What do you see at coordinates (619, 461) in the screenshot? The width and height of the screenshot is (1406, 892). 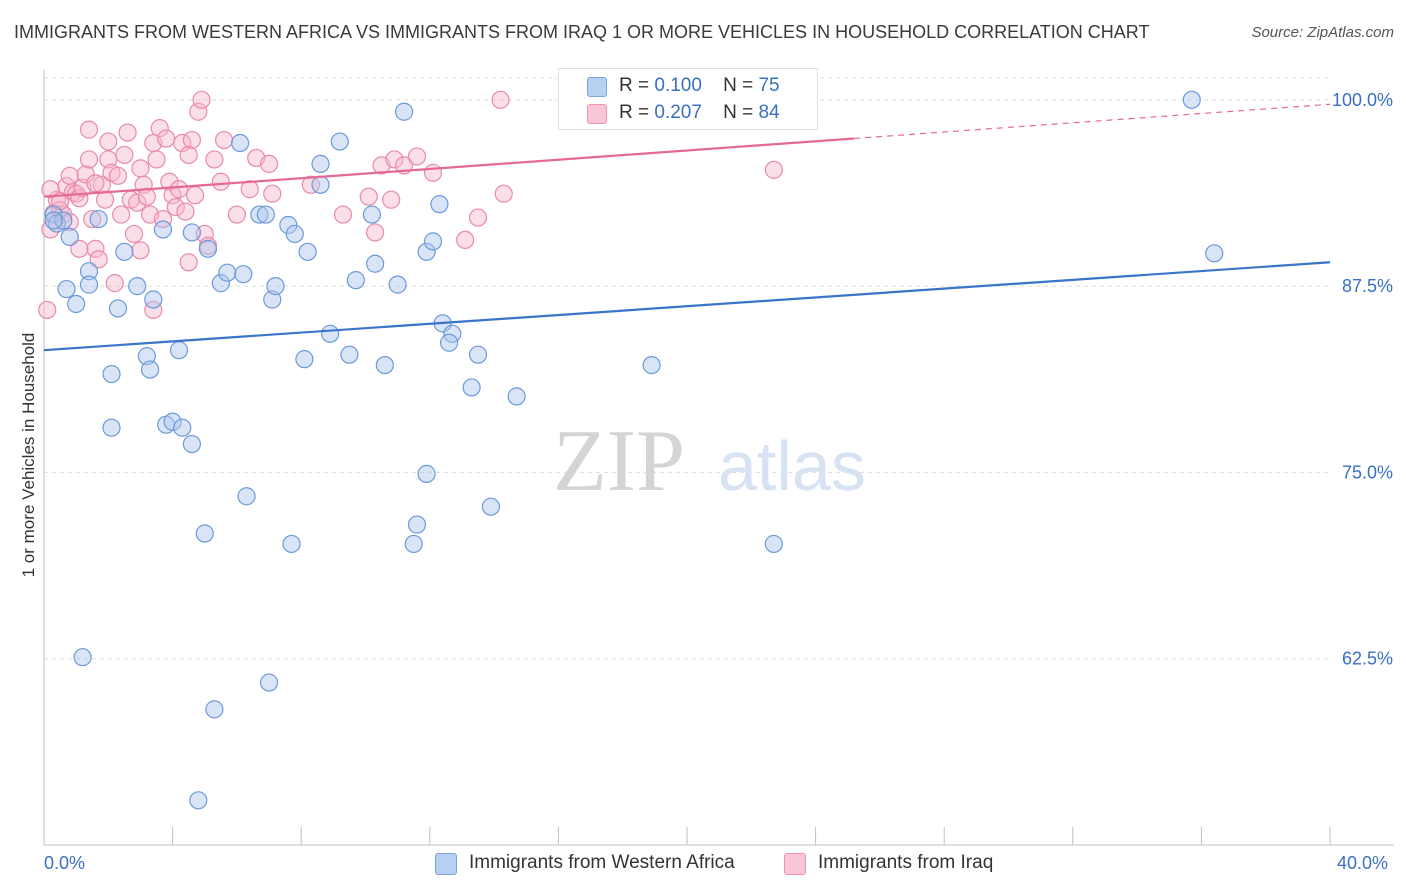 I see `watermark-zip: ZIP` at bounding box center [619, 461].